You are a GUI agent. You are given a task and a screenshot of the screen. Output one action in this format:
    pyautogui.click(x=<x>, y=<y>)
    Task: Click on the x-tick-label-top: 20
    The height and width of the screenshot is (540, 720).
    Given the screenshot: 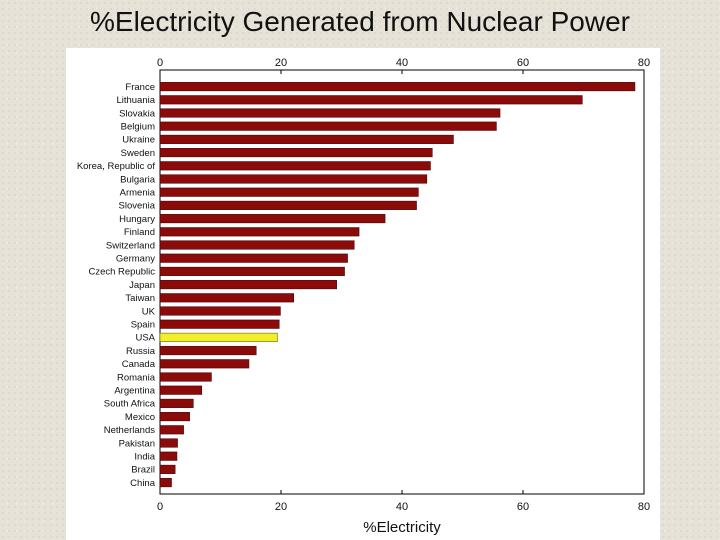 What is the action you would take?
    pyautogui.click(x=281, y=63)
    